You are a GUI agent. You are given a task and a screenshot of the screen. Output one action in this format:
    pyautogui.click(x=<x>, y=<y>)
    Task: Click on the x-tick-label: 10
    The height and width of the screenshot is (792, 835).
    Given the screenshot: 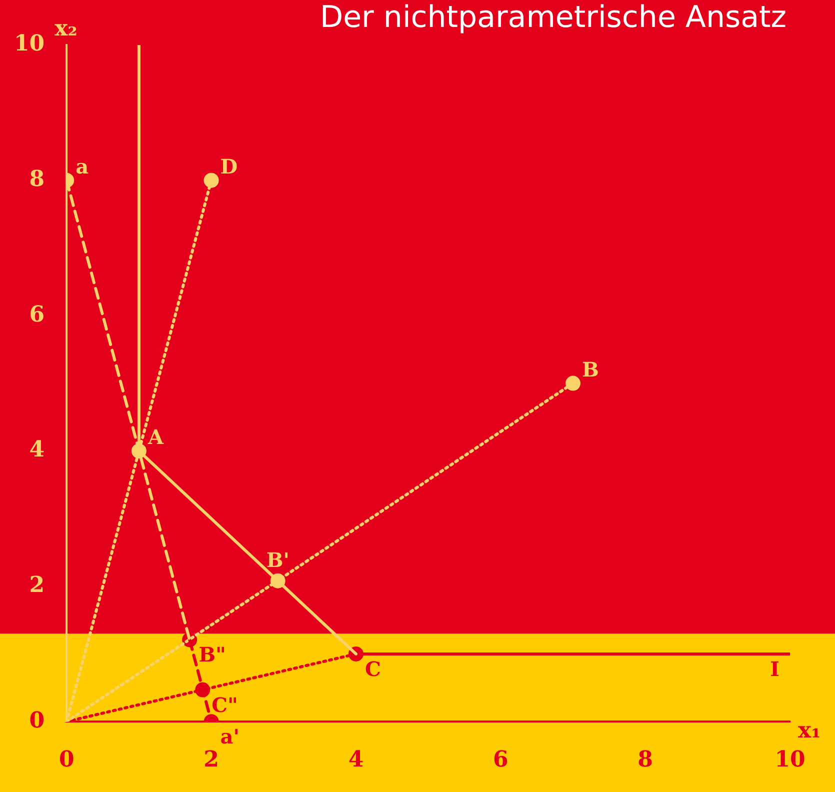 What is the action you would take?
    pyautogui.click(x=790, y=759)
    